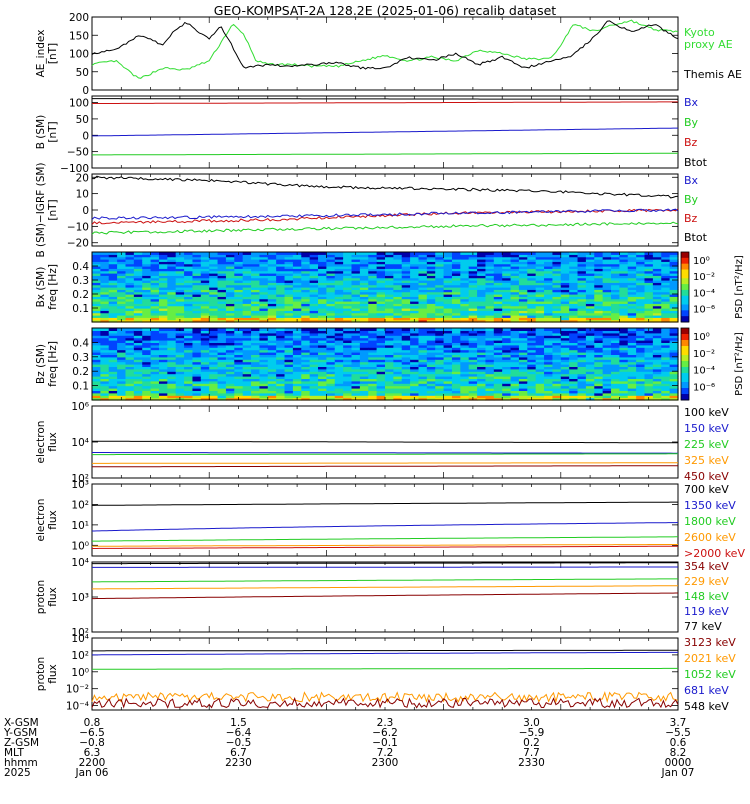  I want to click on y-tick-label: 100, so click(79, 104).